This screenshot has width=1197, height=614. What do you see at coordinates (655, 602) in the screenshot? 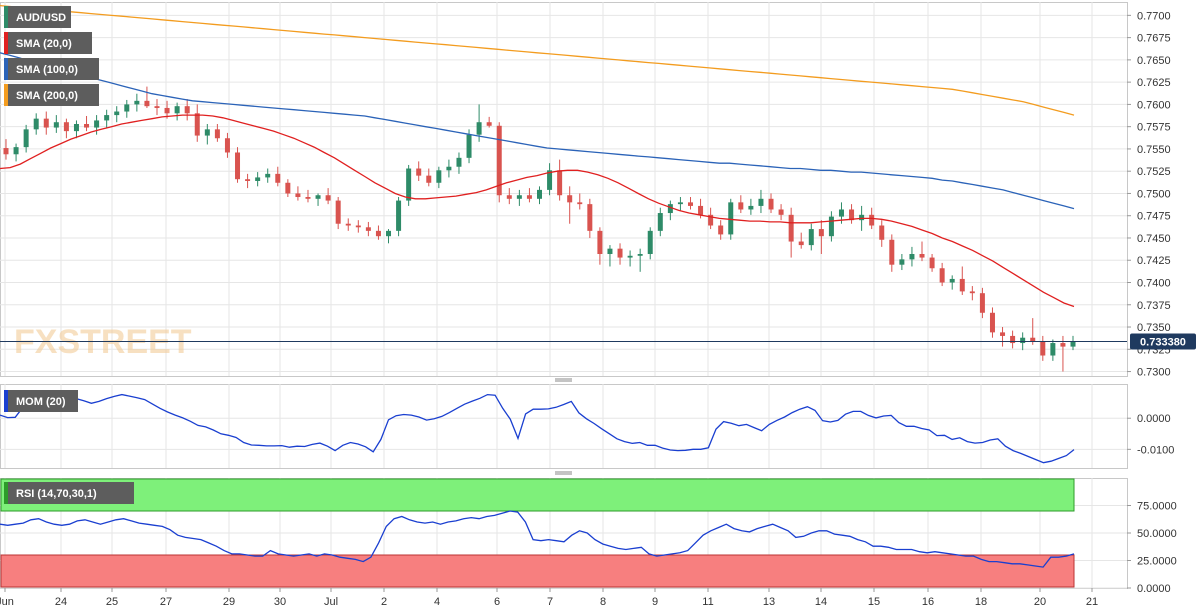
I see `x-tick-label: 9` at bounding box center [655, 602].